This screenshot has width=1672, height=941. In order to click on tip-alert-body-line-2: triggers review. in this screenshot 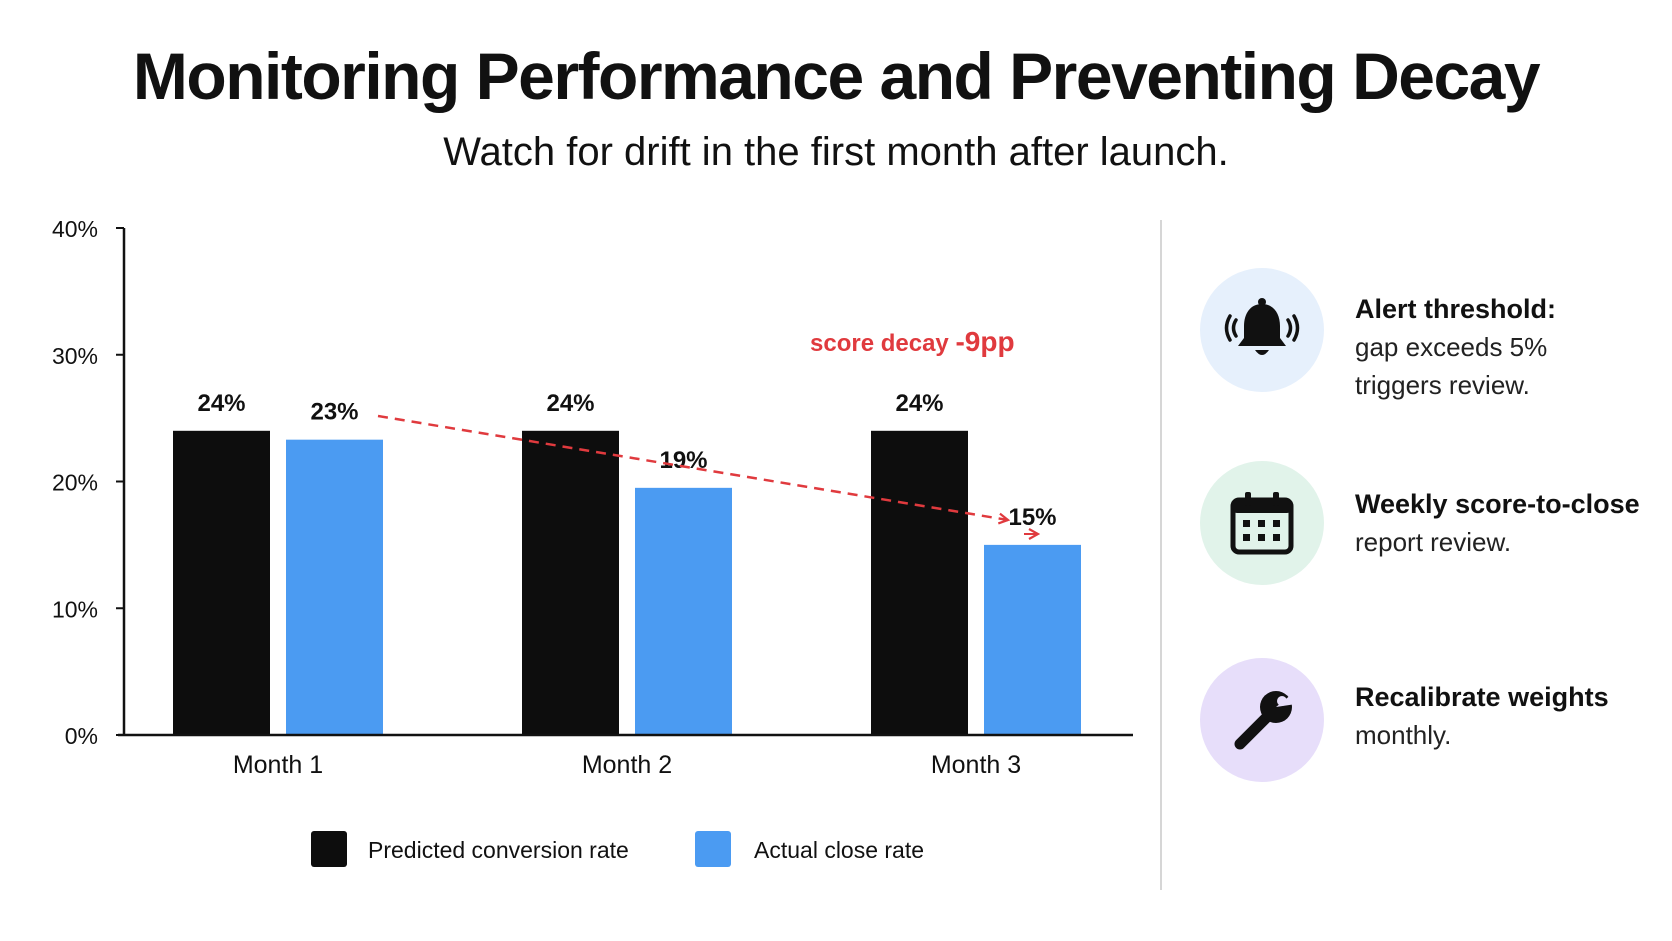, I will do `click(1442, 385)`.